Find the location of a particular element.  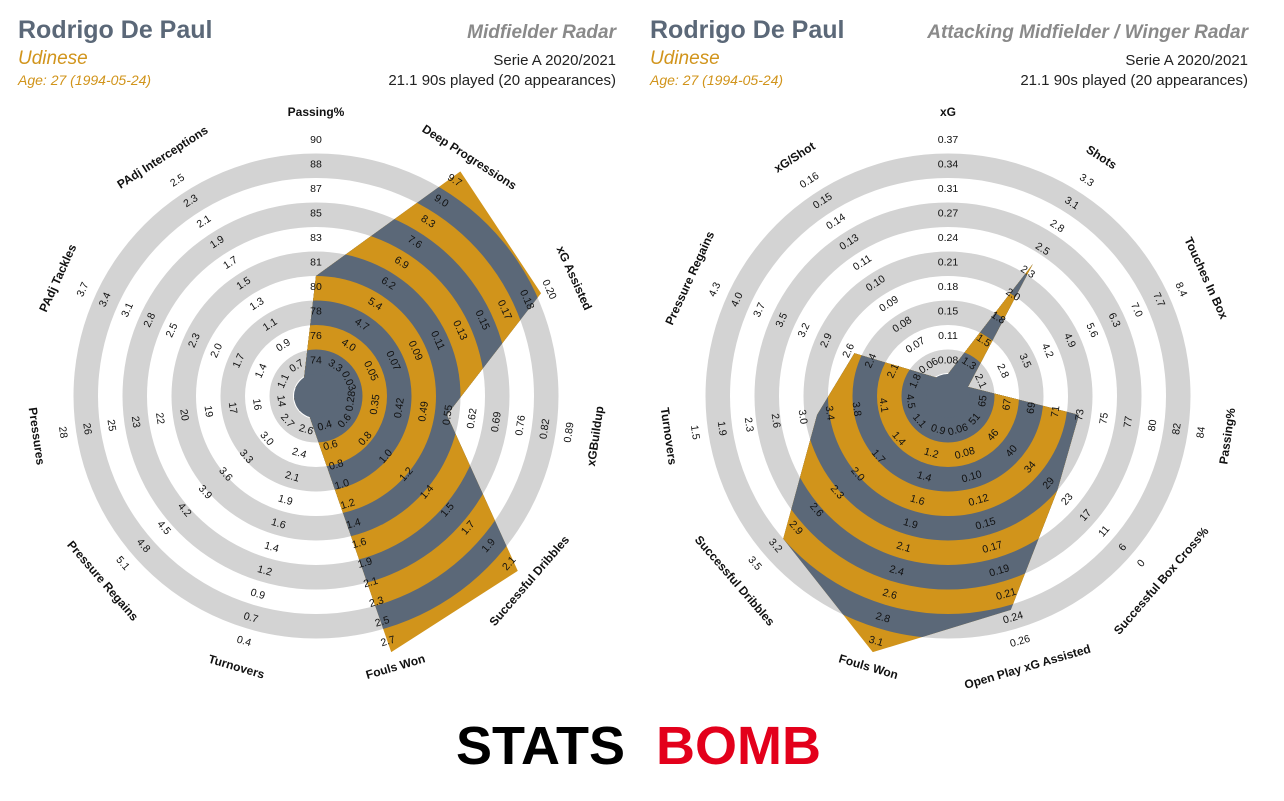

axis-tick-label: 4.5 is located at coordinates (910, 401).